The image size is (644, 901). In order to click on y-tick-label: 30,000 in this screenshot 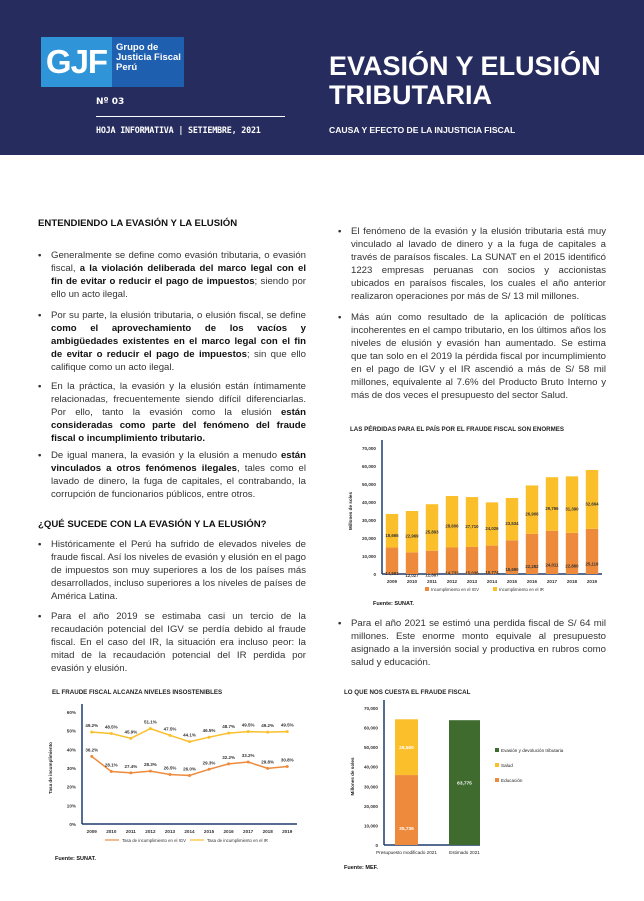, I will do `click(369, 520)`.